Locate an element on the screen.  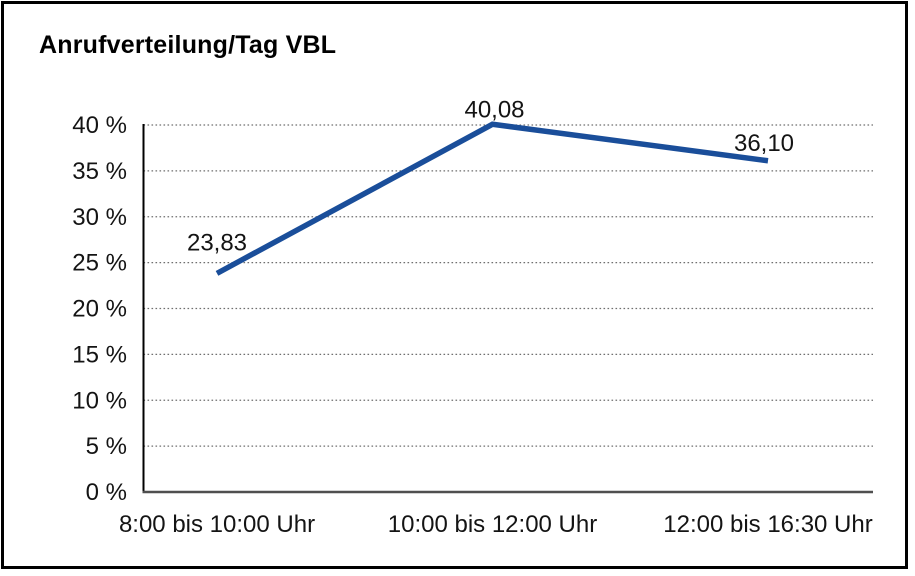
y-tick-label: 30 % is located at coordinates (99, 217).